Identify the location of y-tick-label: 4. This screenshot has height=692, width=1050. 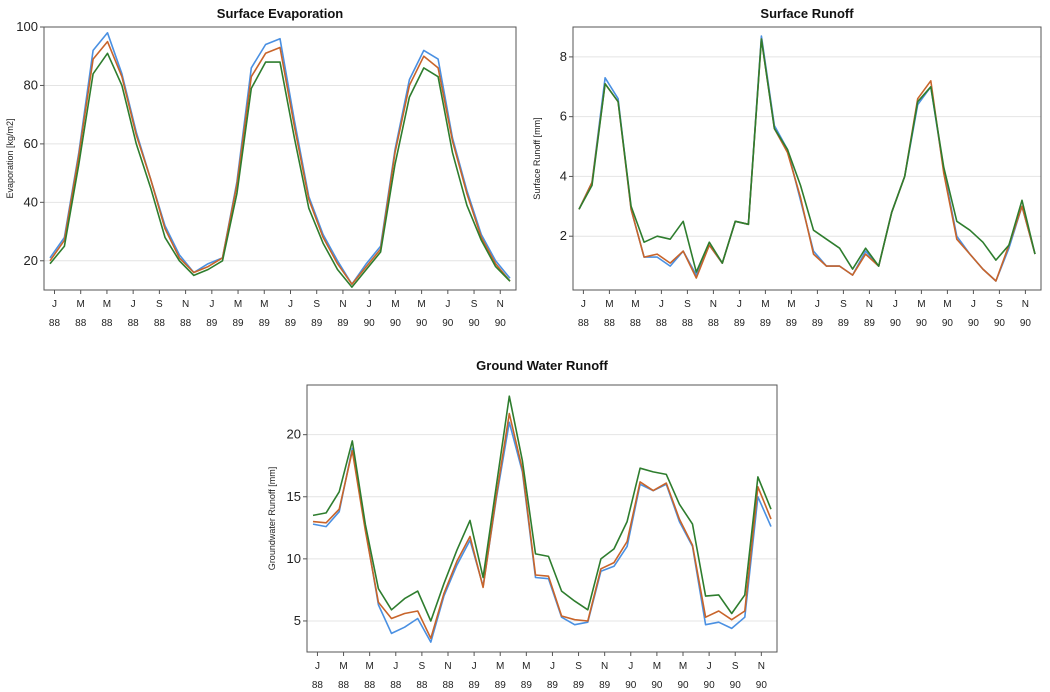
(563, 175).